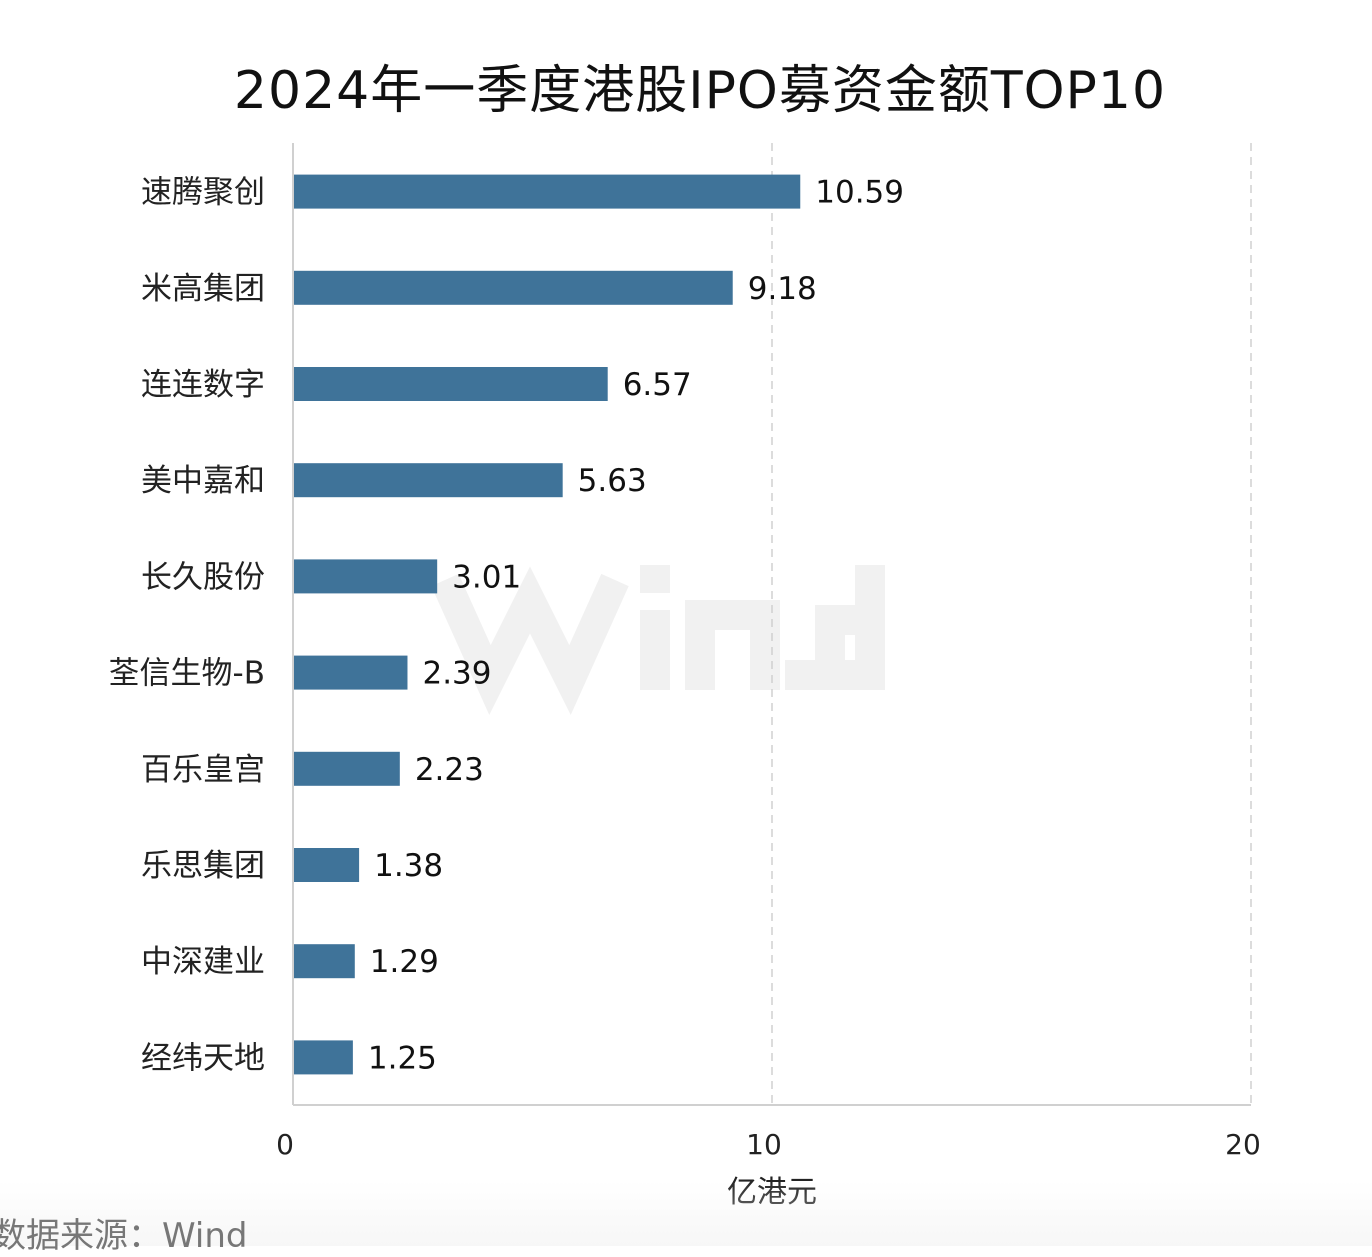 The image size is (1372, 1257). What do you see at coordinates (187, 674) in the screenshot?
I see `category-label: 荃信生物-B` at bounding box center [187, 674].